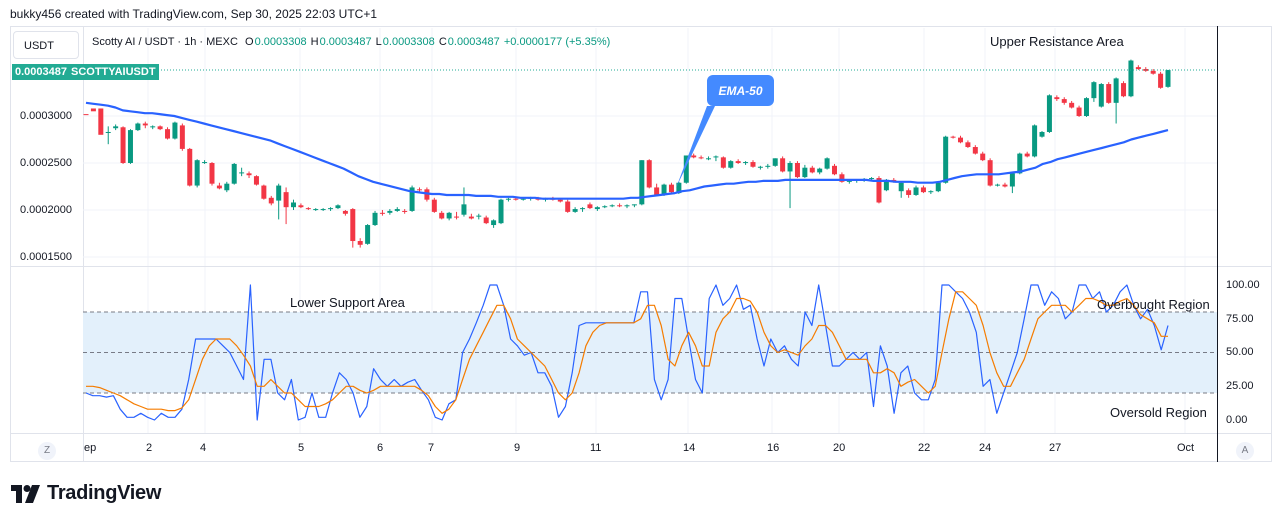 The width and height of the screenshot is (1281, 522). What do you see at coordinates (557, 42) in the screenshot?
I see `change-value: +0.0000177 (+5.35%)` at bounding box center [557, 42].